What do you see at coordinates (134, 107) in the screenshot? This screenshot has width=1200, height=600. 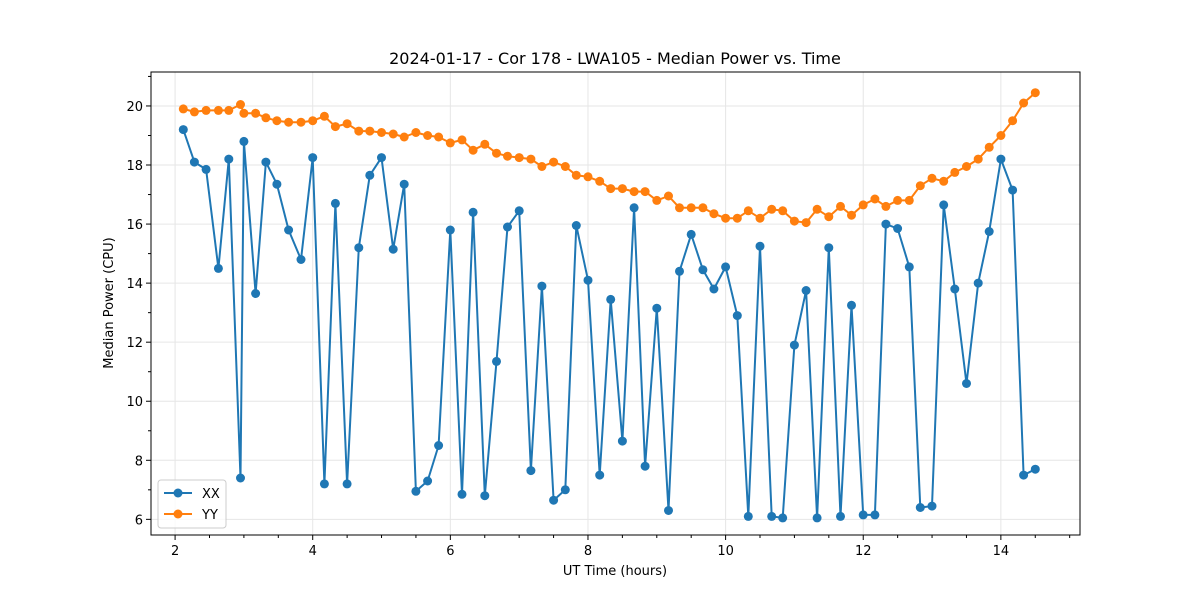 I see `y-tick-label: 20` at bounding box center [134, 107].